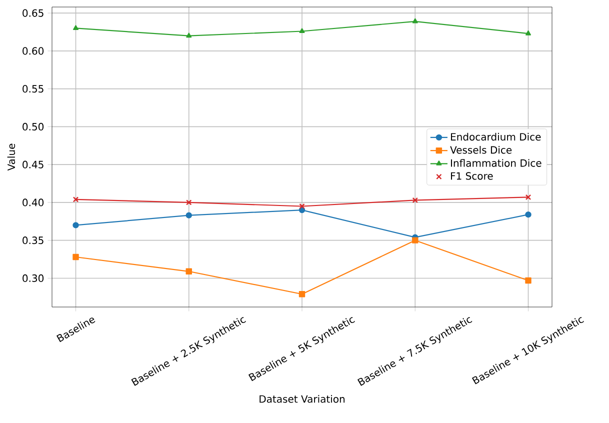  What do you see at coordinates (11, 157) in the screenshot?
I see `y-axis-title: Value` at bounding box center [11, 157].